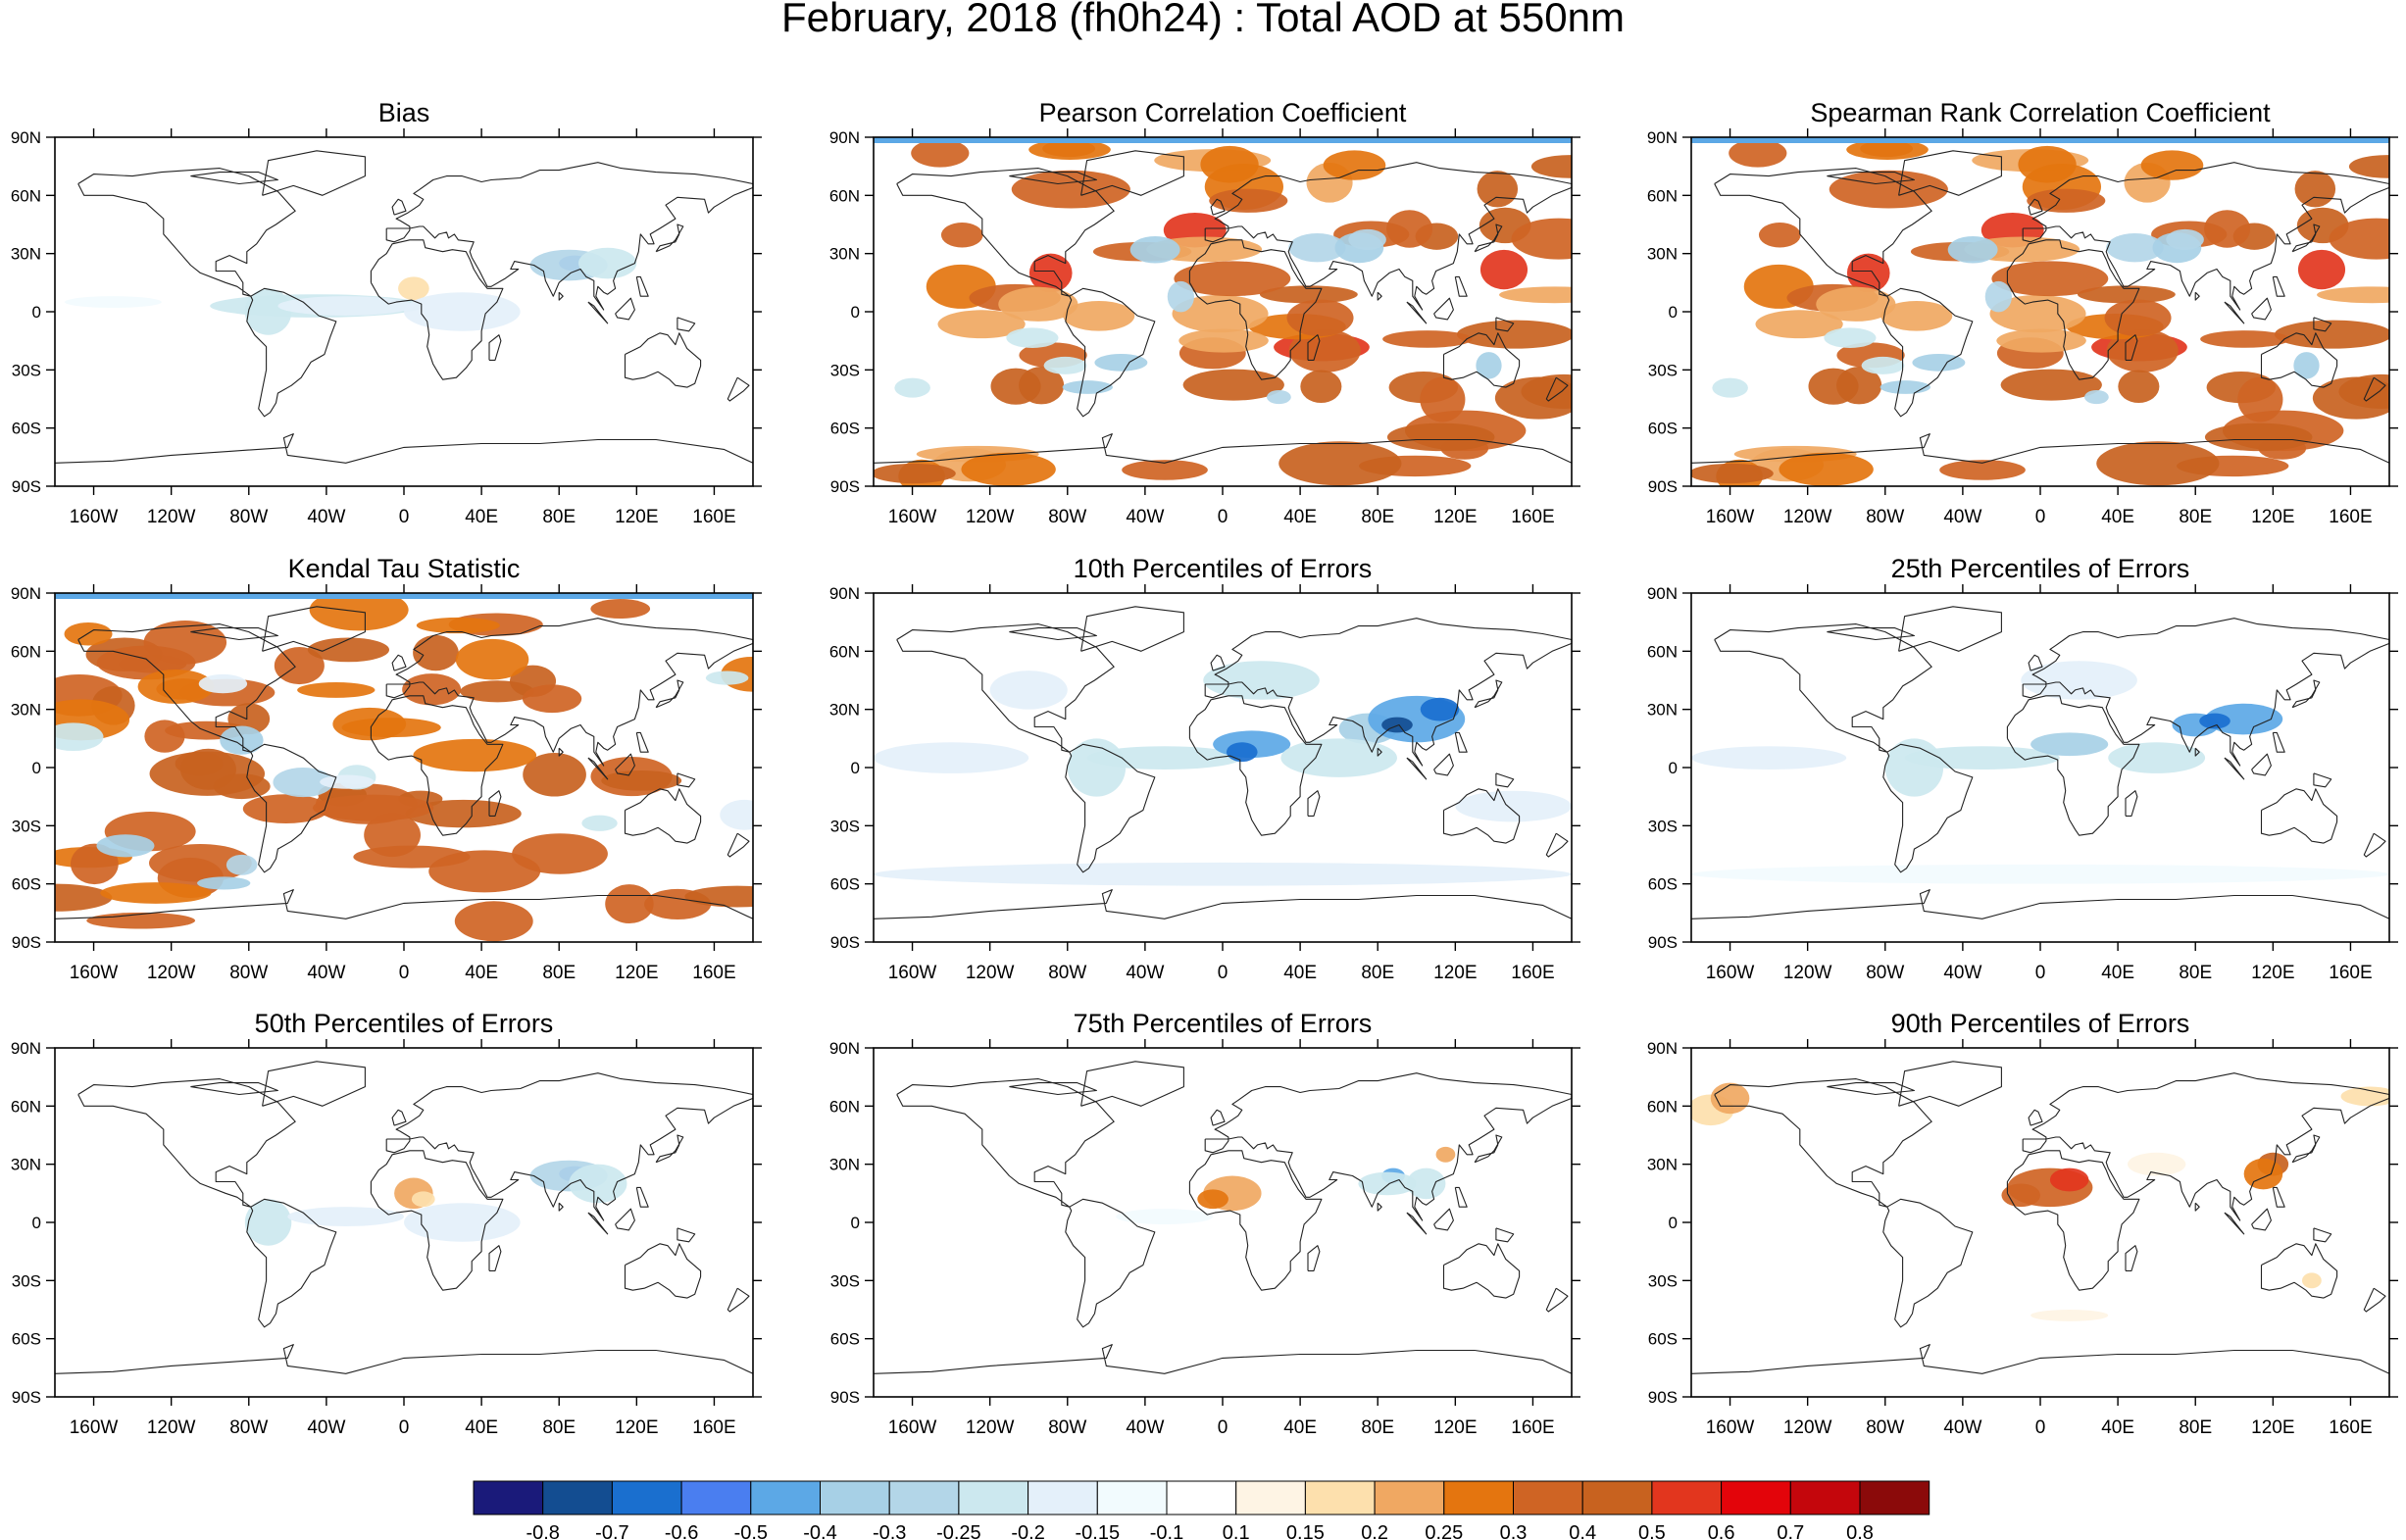  Describe the element at coordinates (1731, 973) in the screenshot. I see `lon-label: 160W` at that location.